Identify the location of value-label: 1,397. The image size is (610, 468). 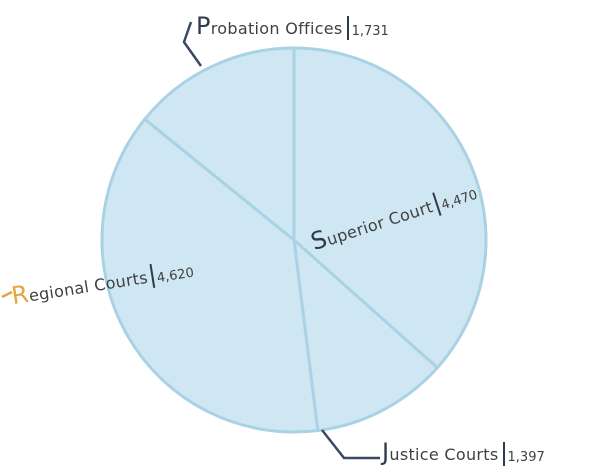
(526, 457).